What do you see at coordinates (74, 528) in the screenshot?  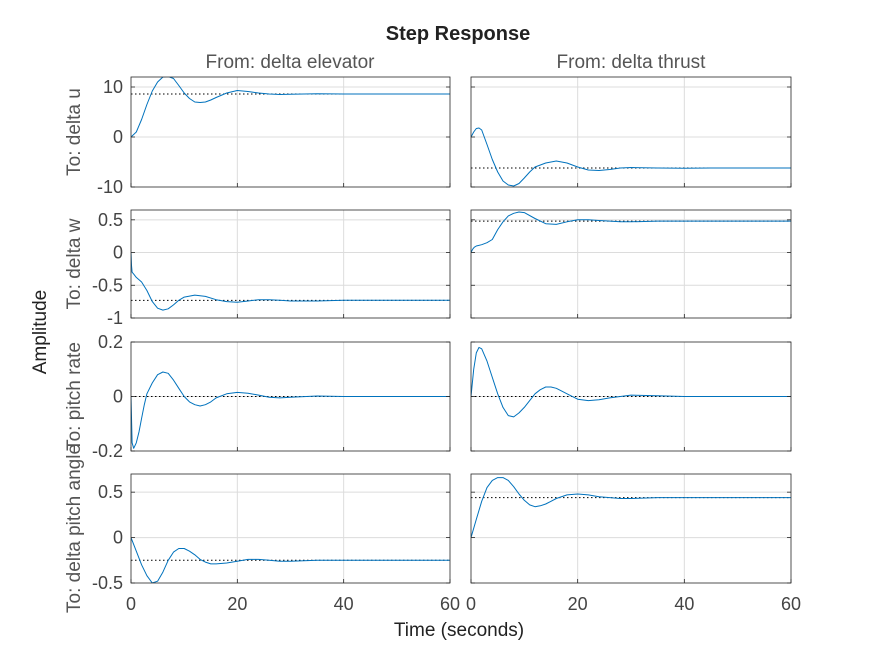 I see `output-label-3: To: delta pitch angle` at bounding box center [74, 528].